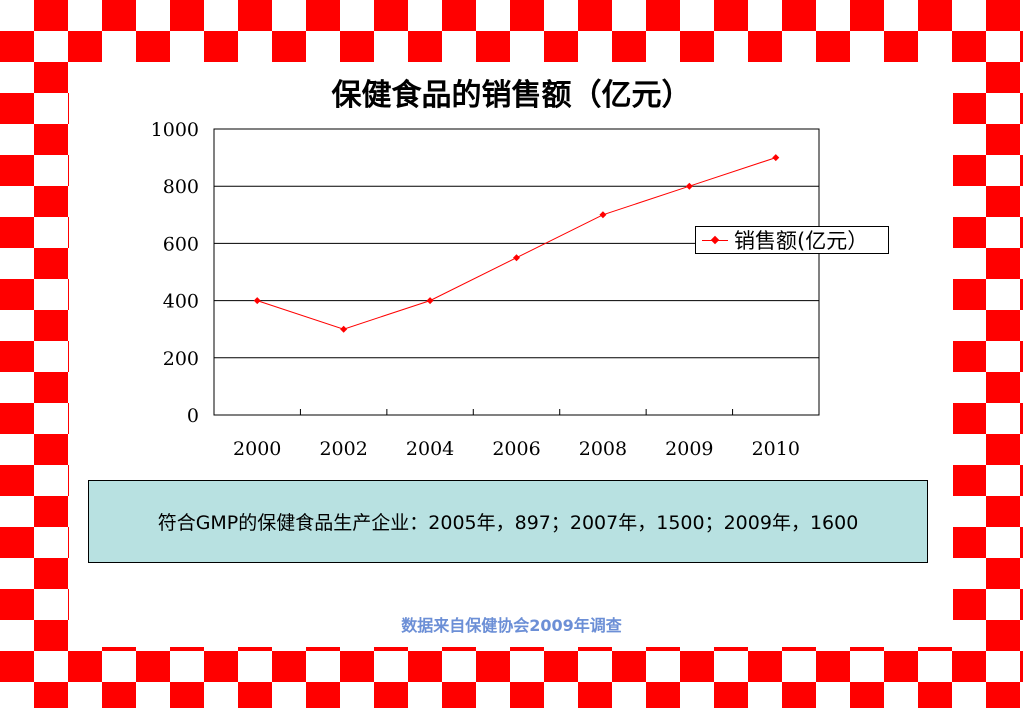 The image size is (1023, 708). What do you see at coordinates (193, 416) in the screenshot?
I see `y-tick-label: 0` at bounding box center [193, 416].